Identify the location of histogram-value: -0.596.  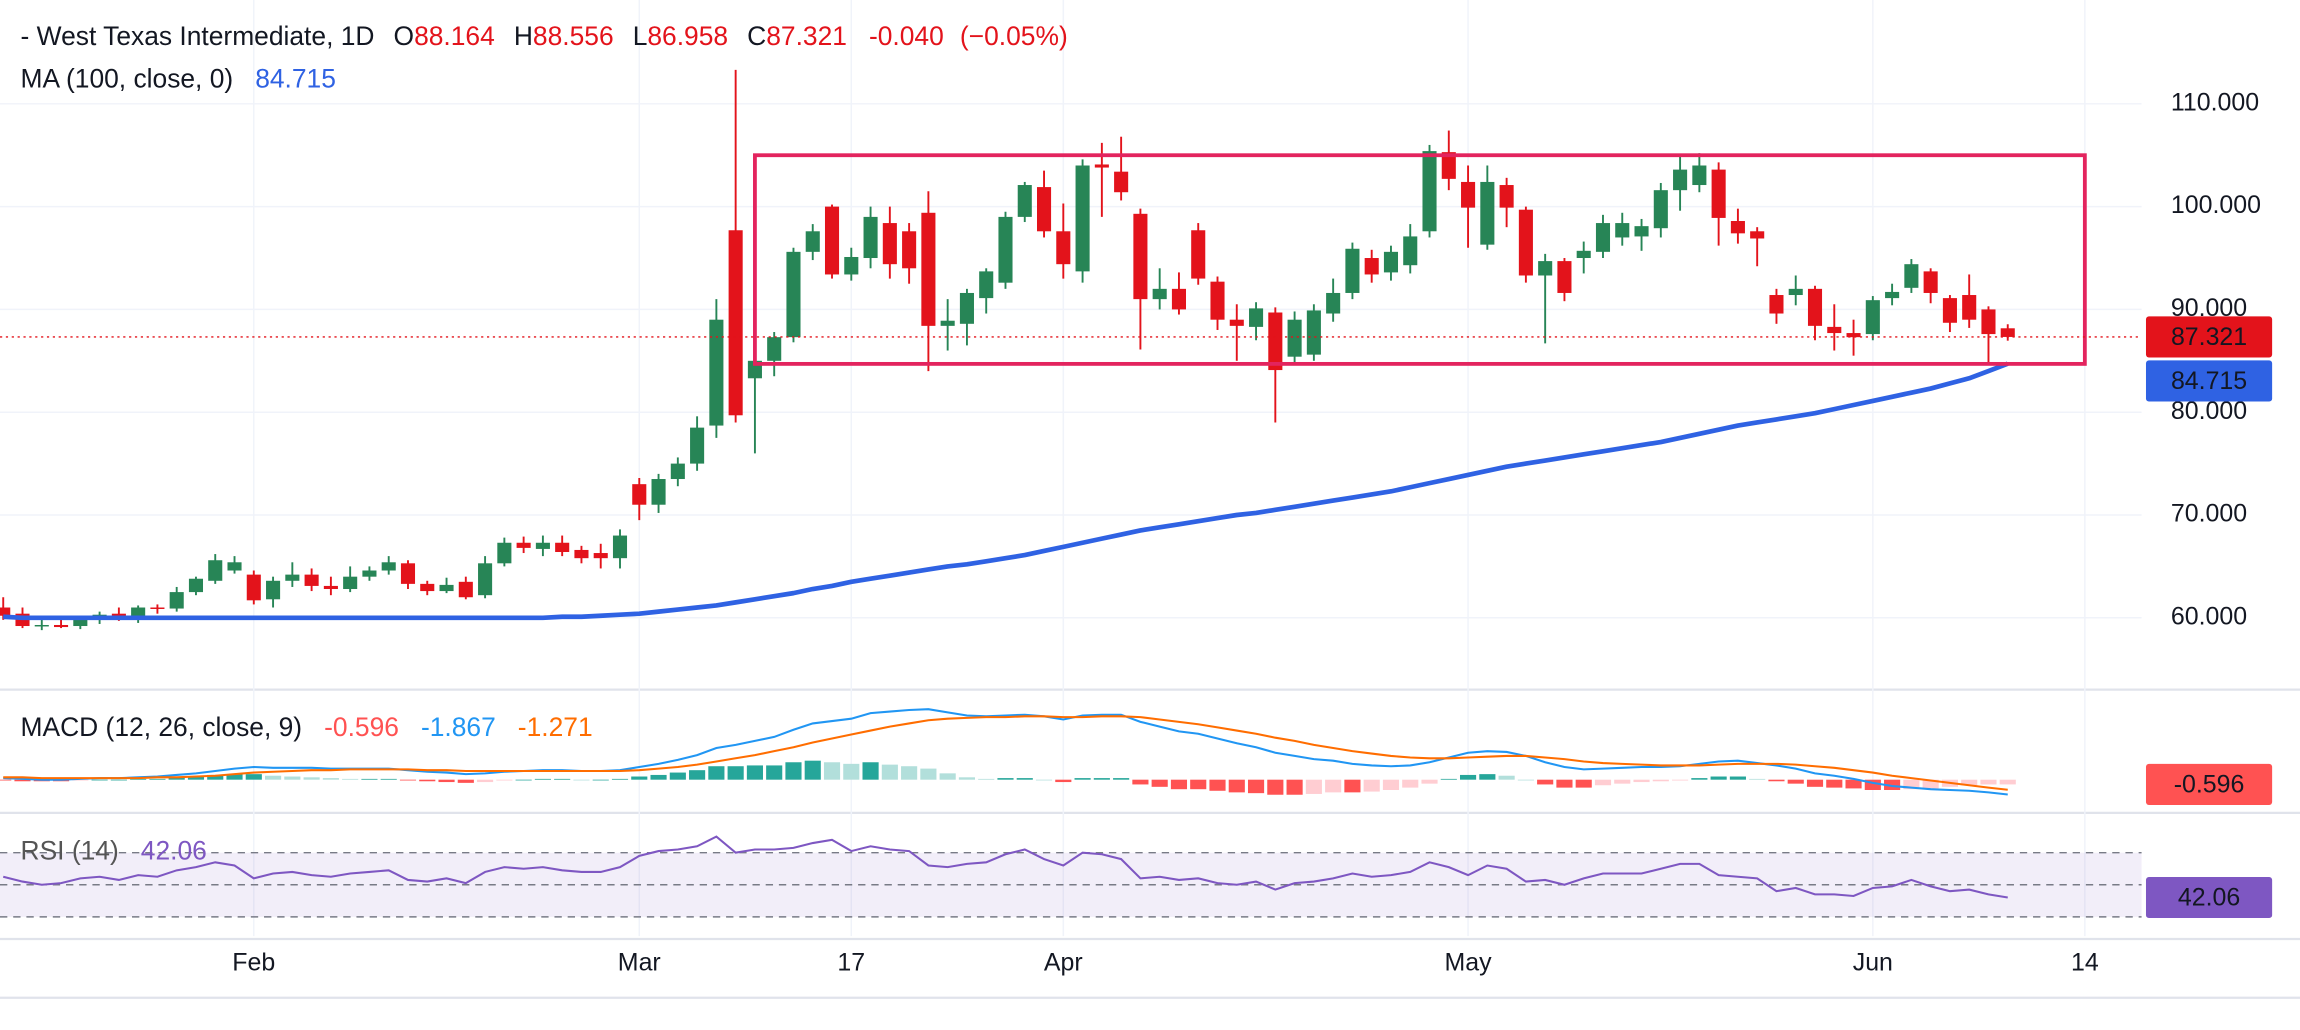
(361, 727).